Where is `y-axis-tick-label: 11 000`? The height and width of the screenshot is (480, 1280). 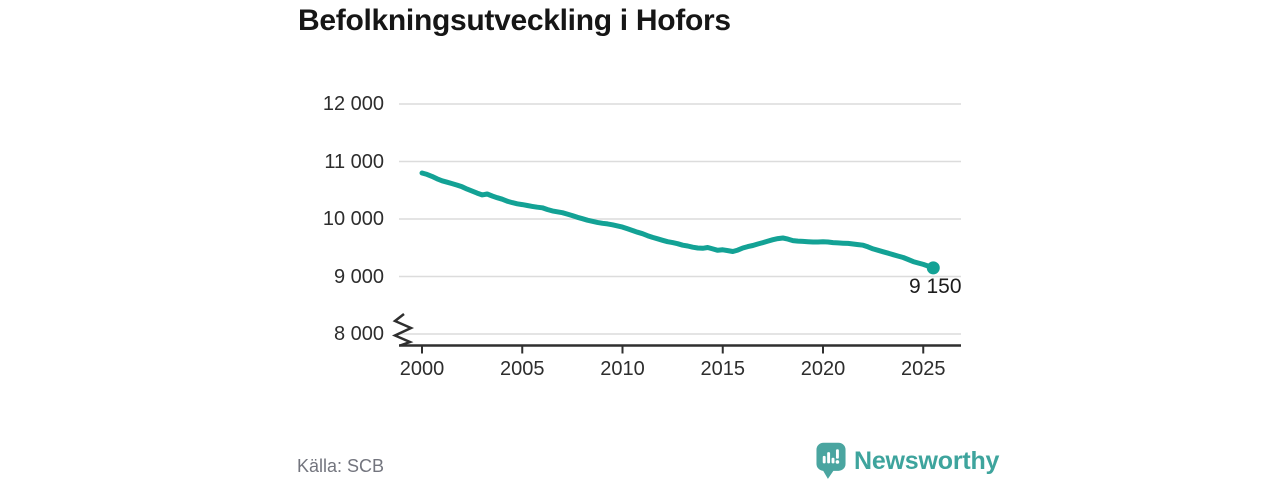 y-axis-tick-label: 11 000 is located at coordinates (354, 161).